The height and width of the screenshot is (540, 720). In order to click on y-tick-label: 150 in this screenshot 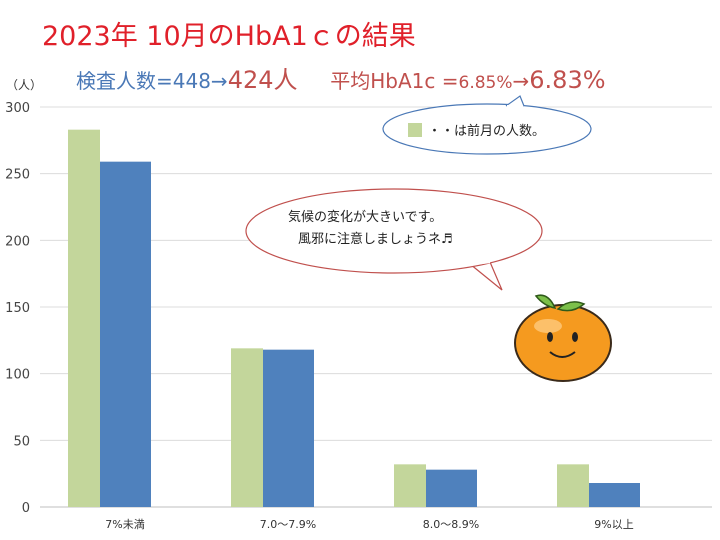, I will do `click(17, 308)`.